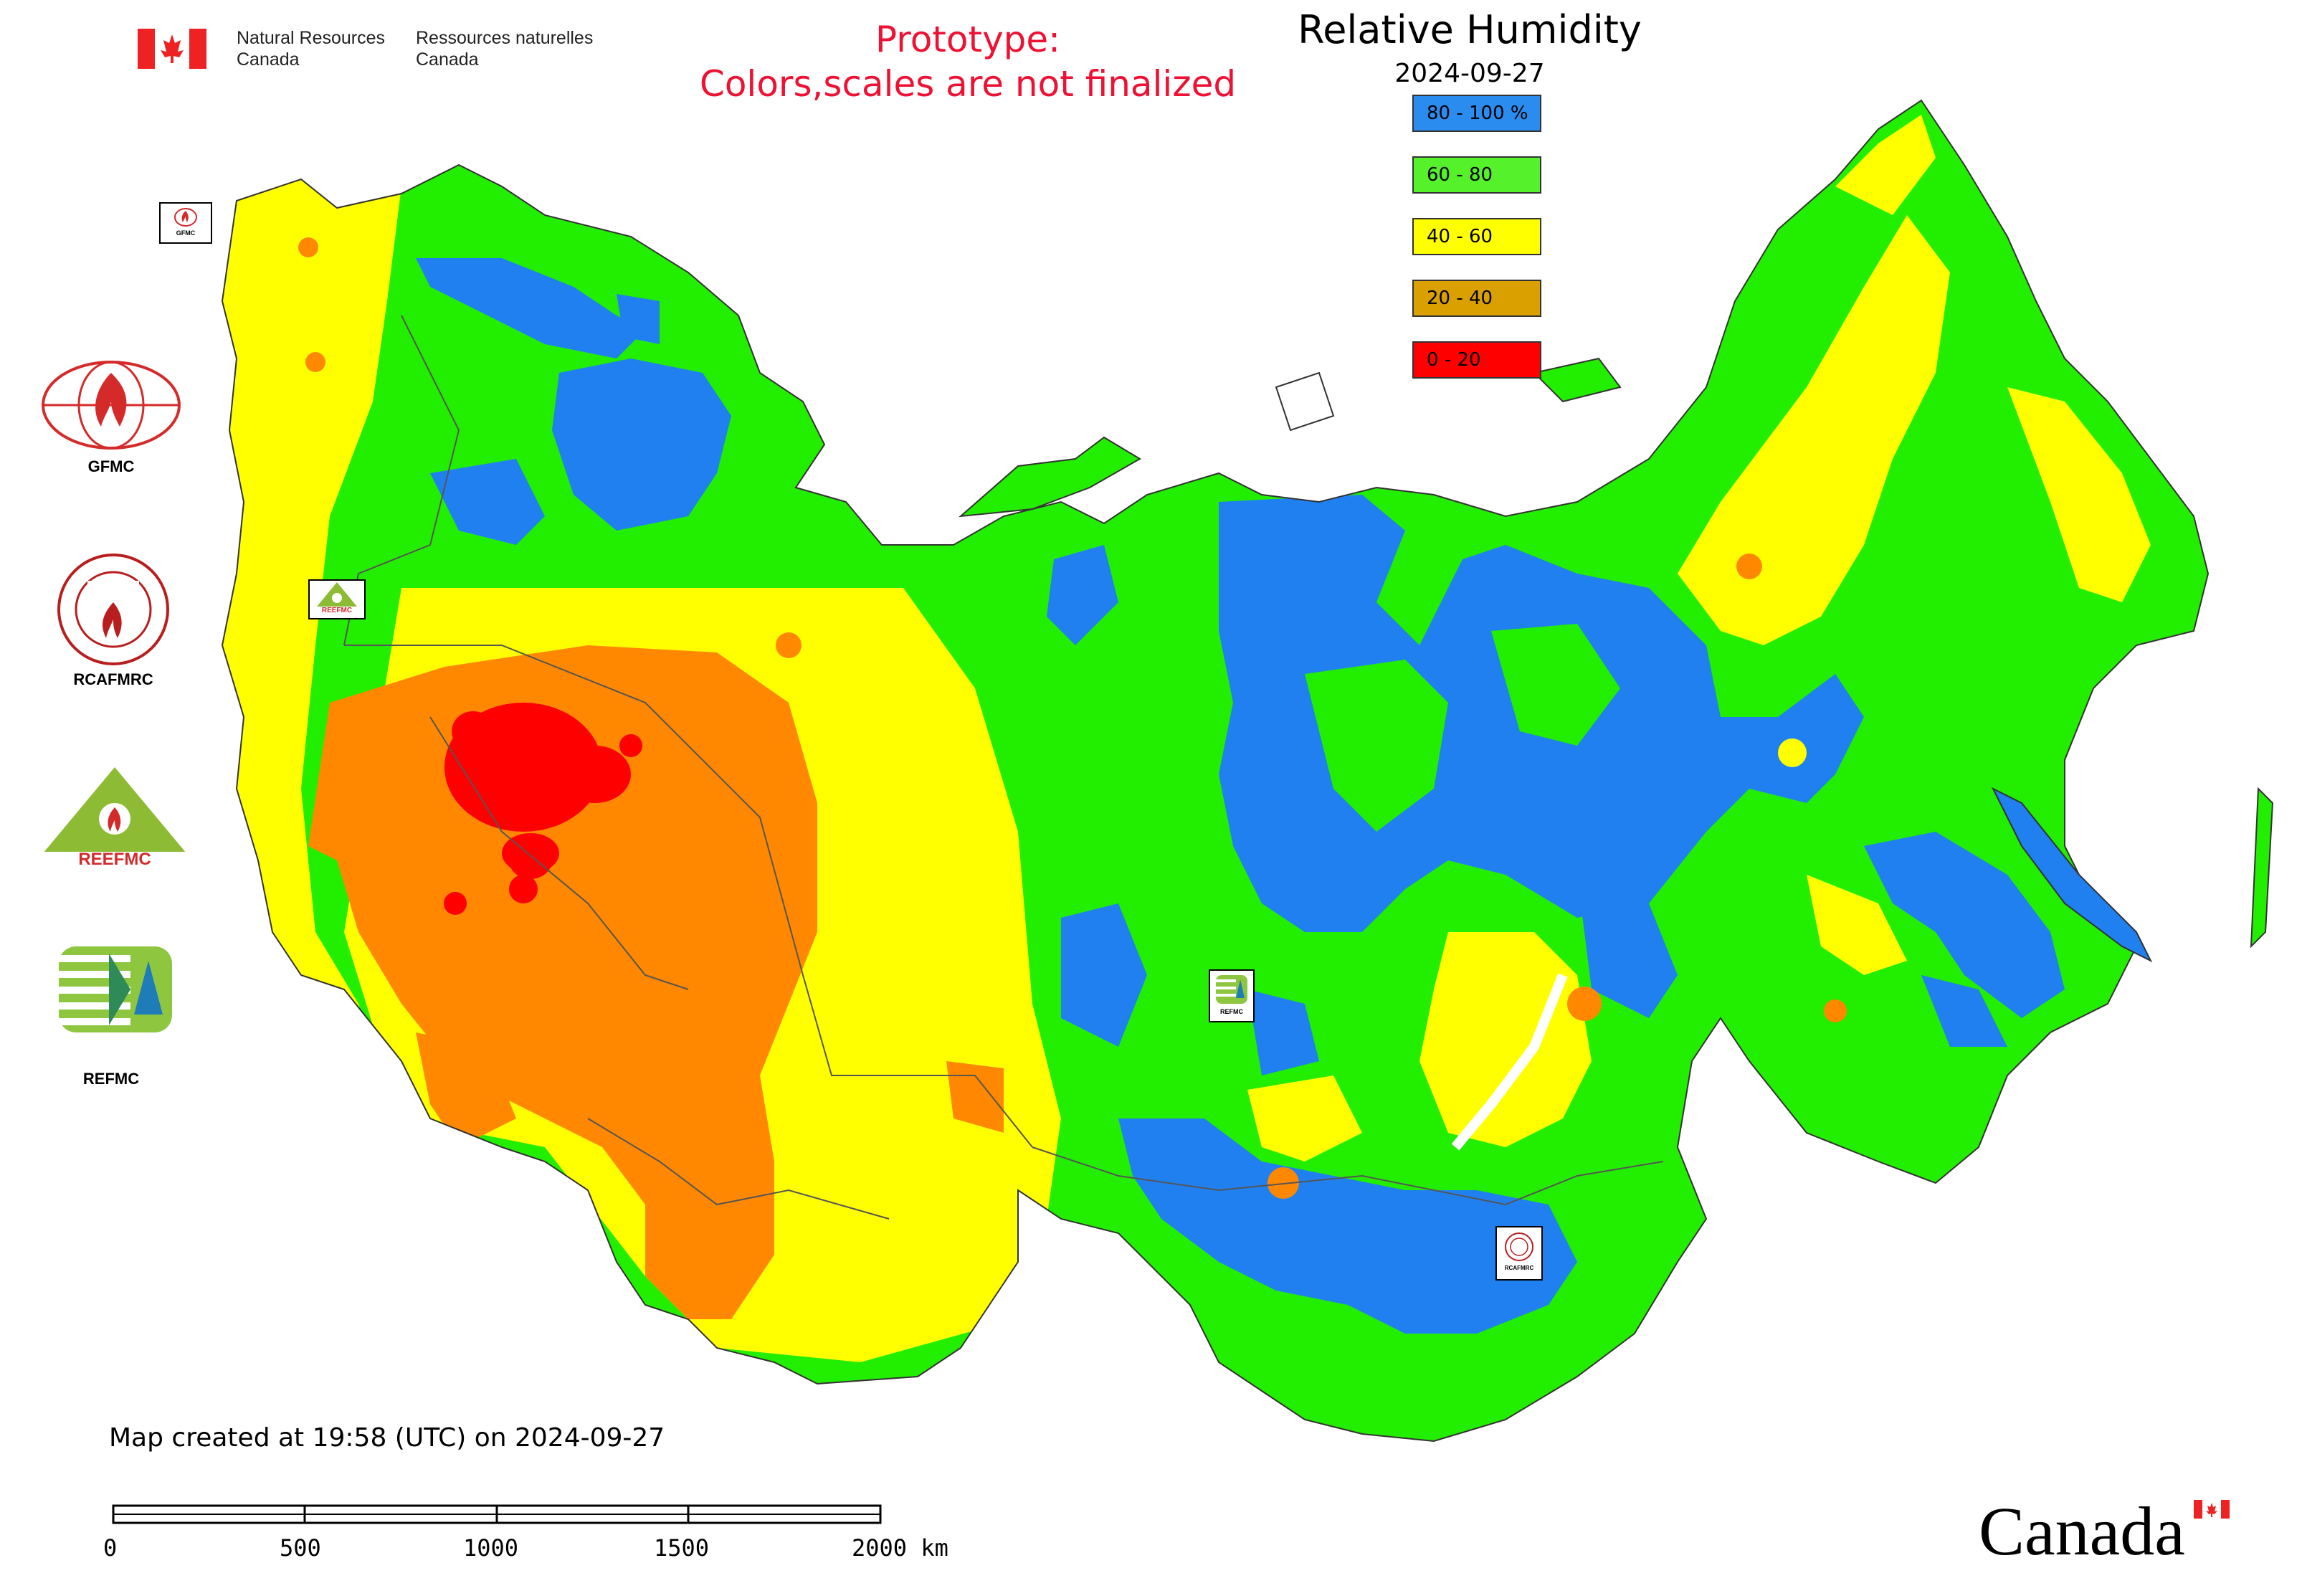 Image resolution: width=2302 pixels, height=1596 pixels. What do you see at coordinates (2212, 1509) in the screenshot?
I see `canada-wordmark-flag-icon` at bounding box center [2212, 1509].